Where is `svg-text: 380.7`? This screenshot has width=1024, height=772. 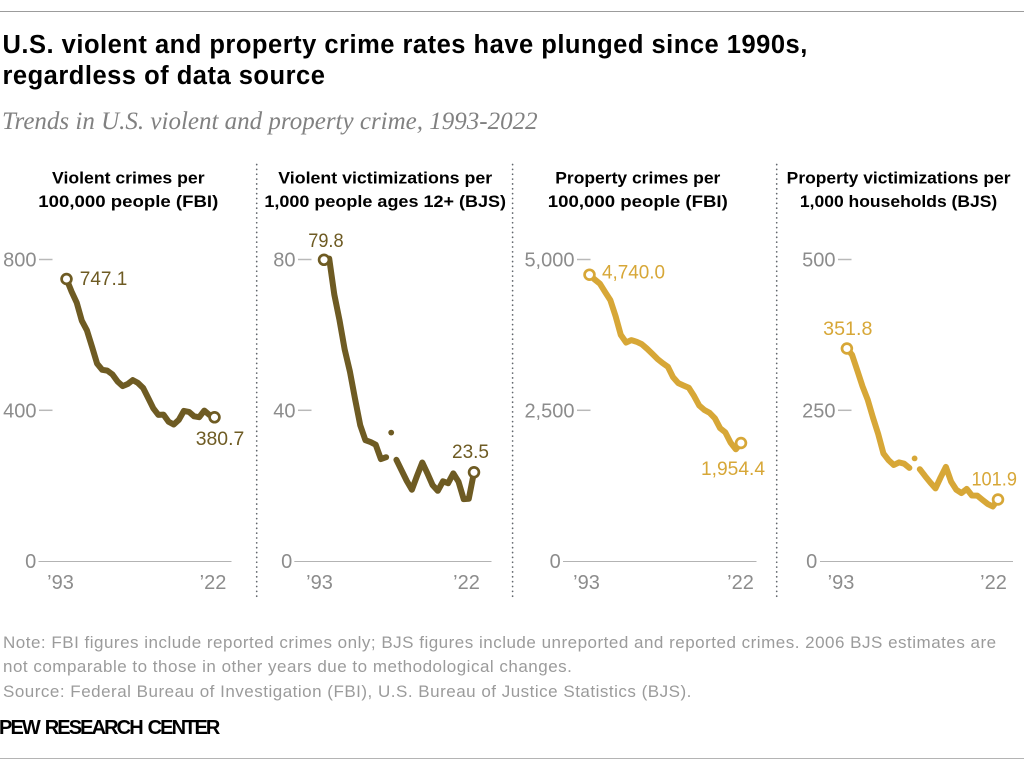
svg-text: 380.7 is located at coordinates (220, 439).